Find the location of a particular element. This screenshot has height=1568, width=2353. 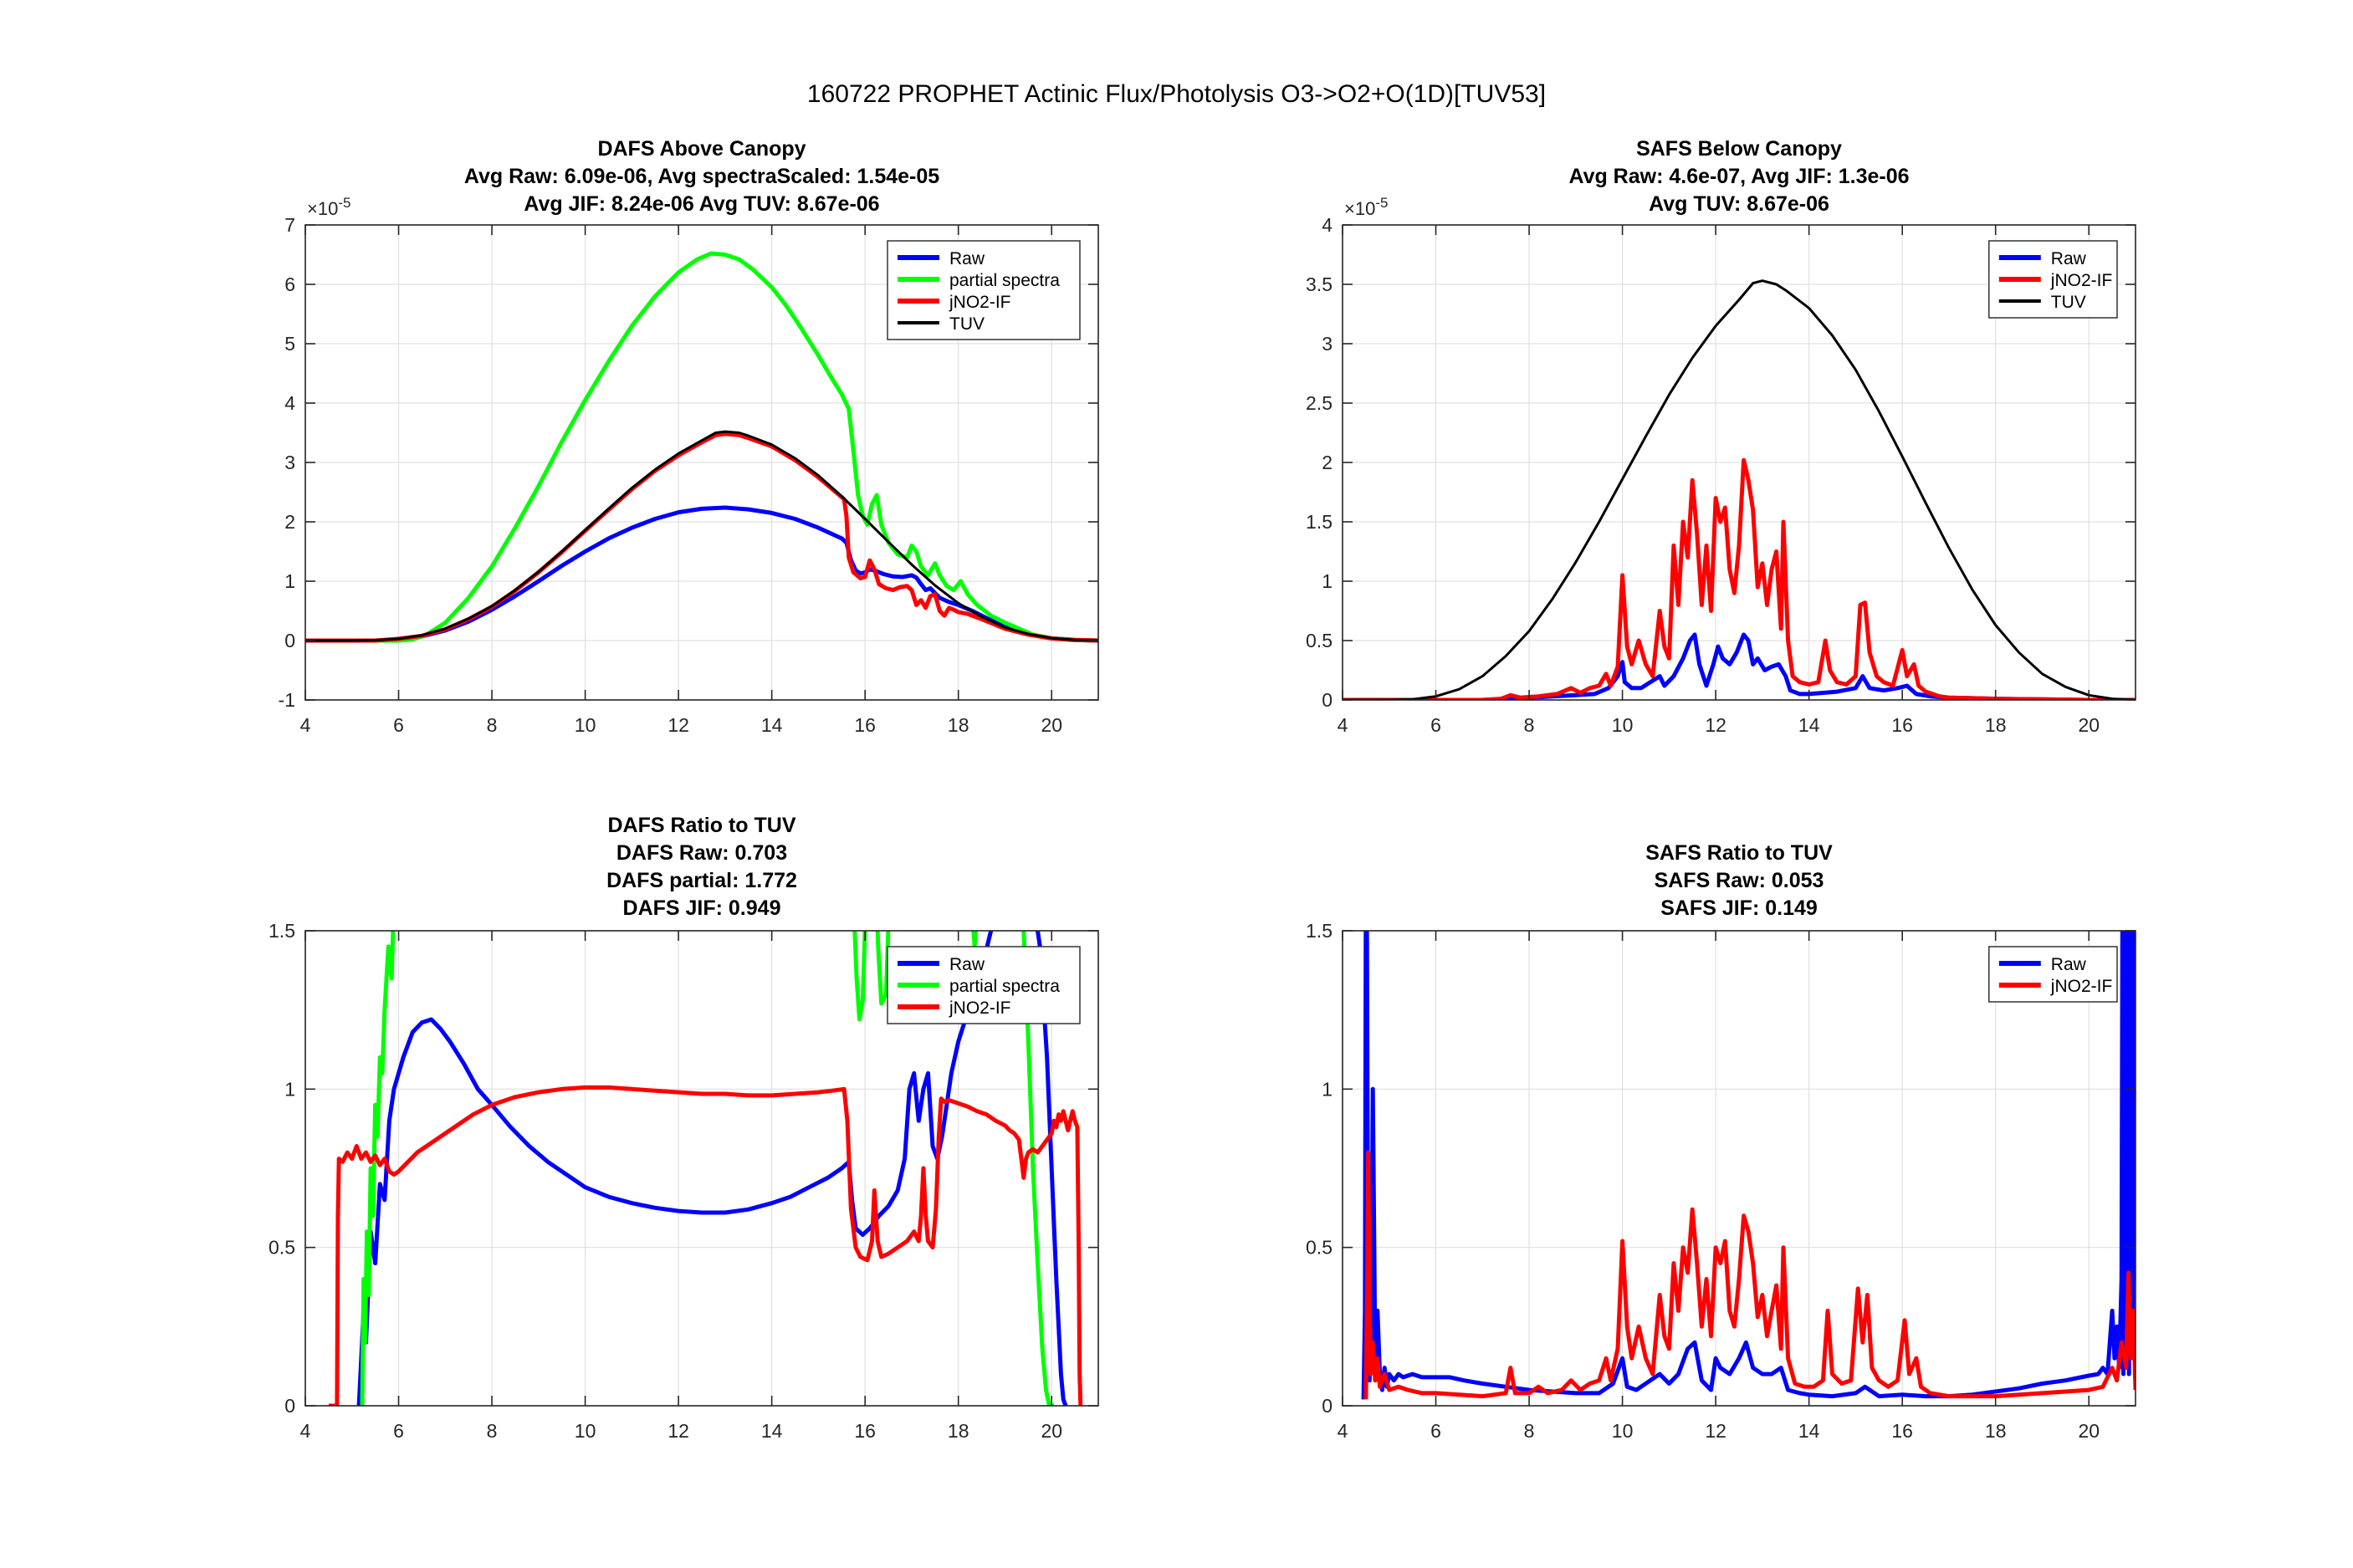

y-tick-label: 7 is located at coordinates (289, 225).